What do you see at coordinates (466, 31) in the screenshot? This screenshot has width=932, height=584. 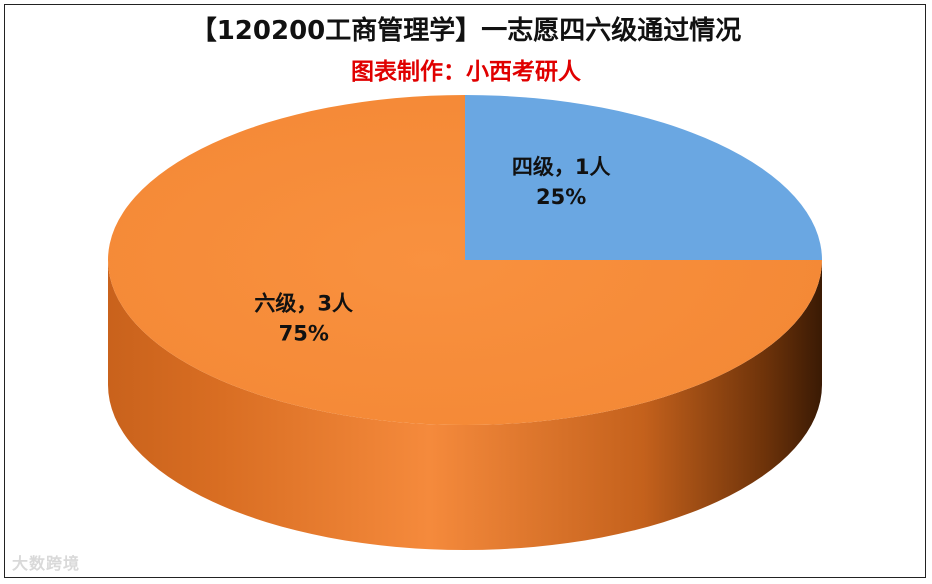 I see `chart-title: 【120200工商管理学】一志愿四六级通过情况` at bounding box center [466, 31].